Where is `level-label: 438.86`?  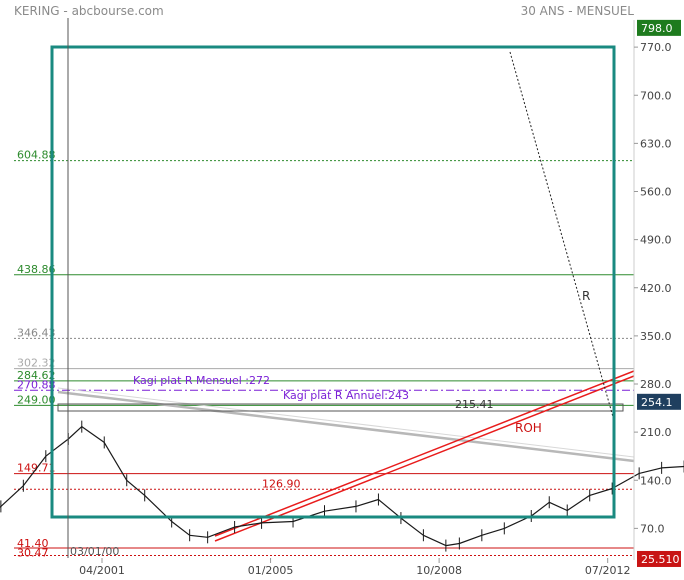 level-label: 438.86 is located at coordinates (36, 269).